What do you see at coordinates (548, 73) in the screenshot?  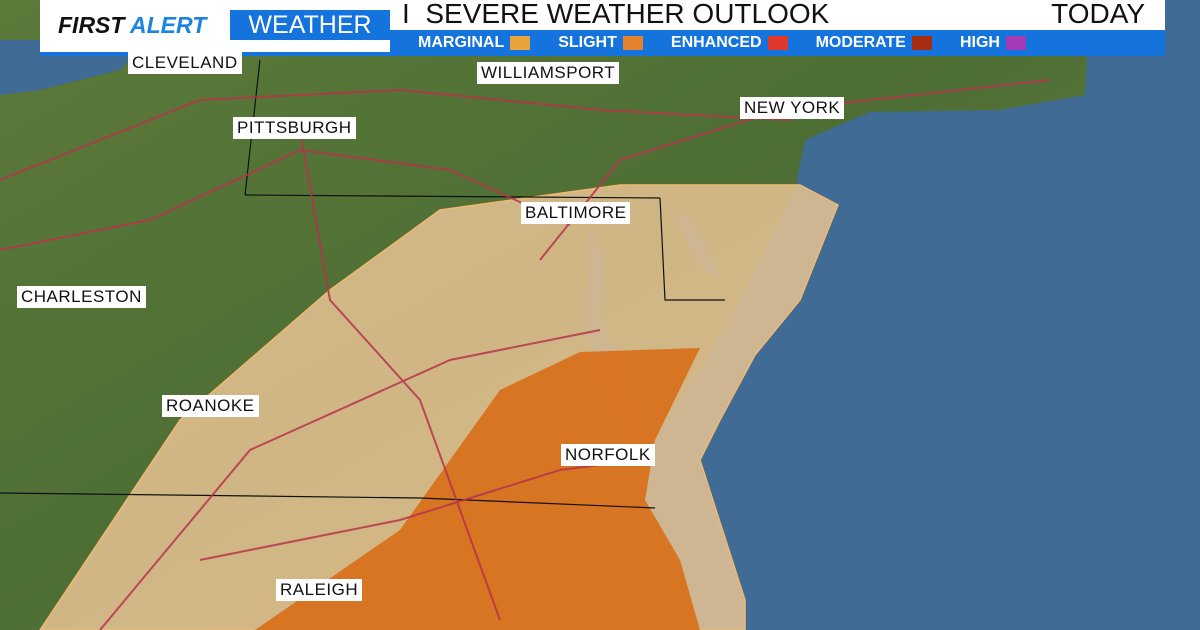 I see `city-label-williamsport: WILLIAMSPORT` at bounding box center [548, 73].